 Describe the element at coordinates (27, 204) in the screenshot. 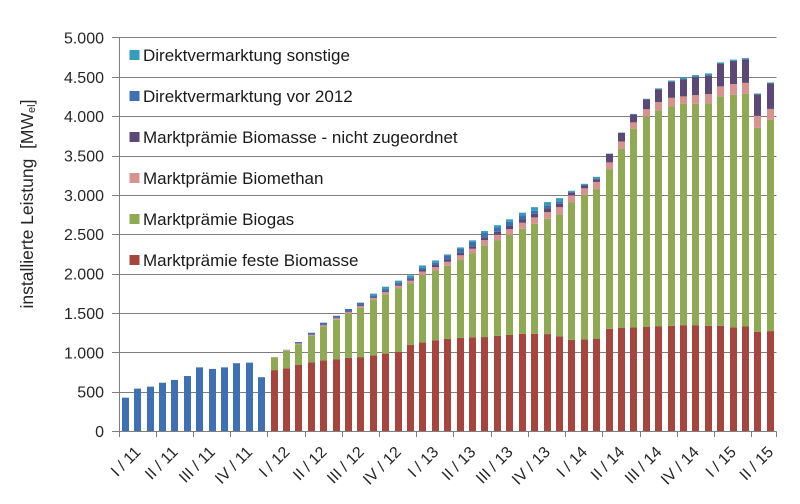

I see `svg-text: installierte Leistung [MWel]` at that location.